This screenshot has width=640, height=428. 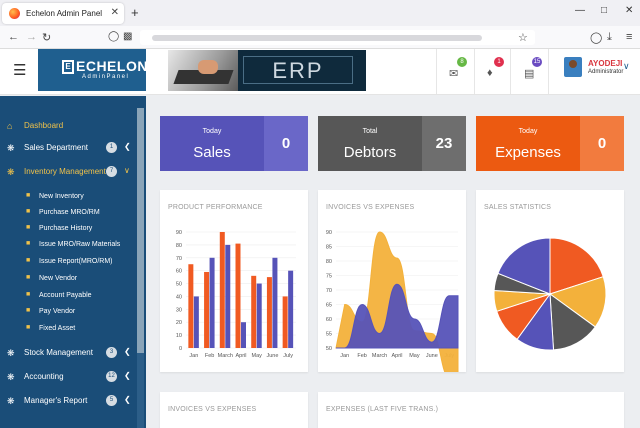 What do you see at coordinates (573, 67) in the screenshot?
I see `avatar` at bounding box center [573, 67].